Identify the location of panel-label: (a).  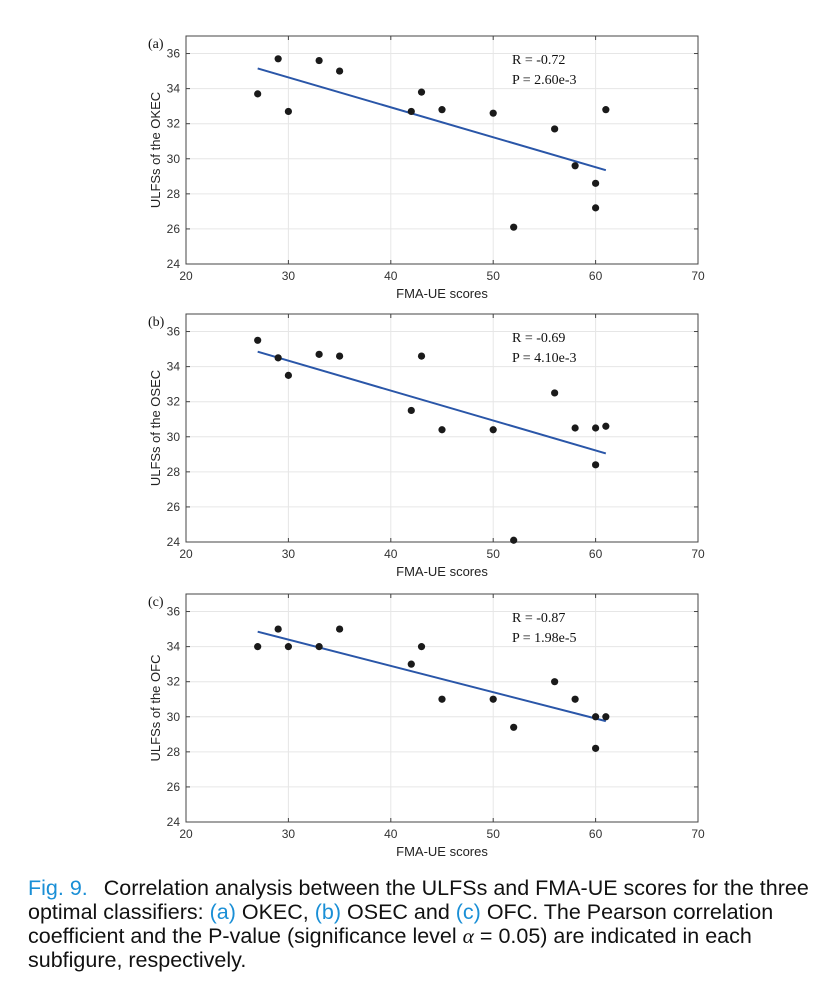
(156, 44).